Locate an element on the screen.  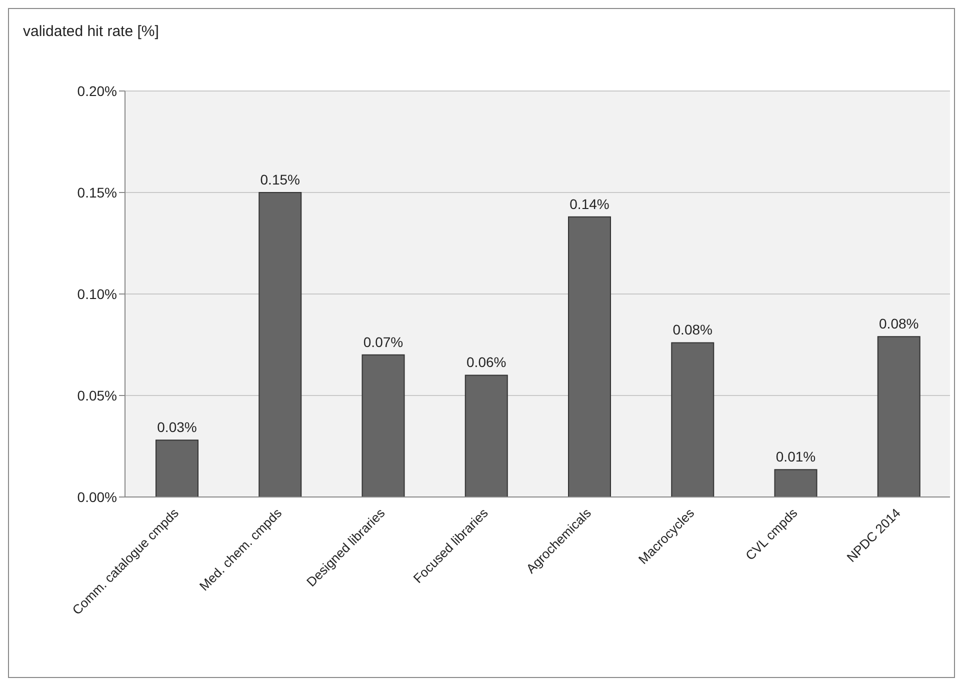
y-tick-label: 0.05% is located at coordinates (97, 395).